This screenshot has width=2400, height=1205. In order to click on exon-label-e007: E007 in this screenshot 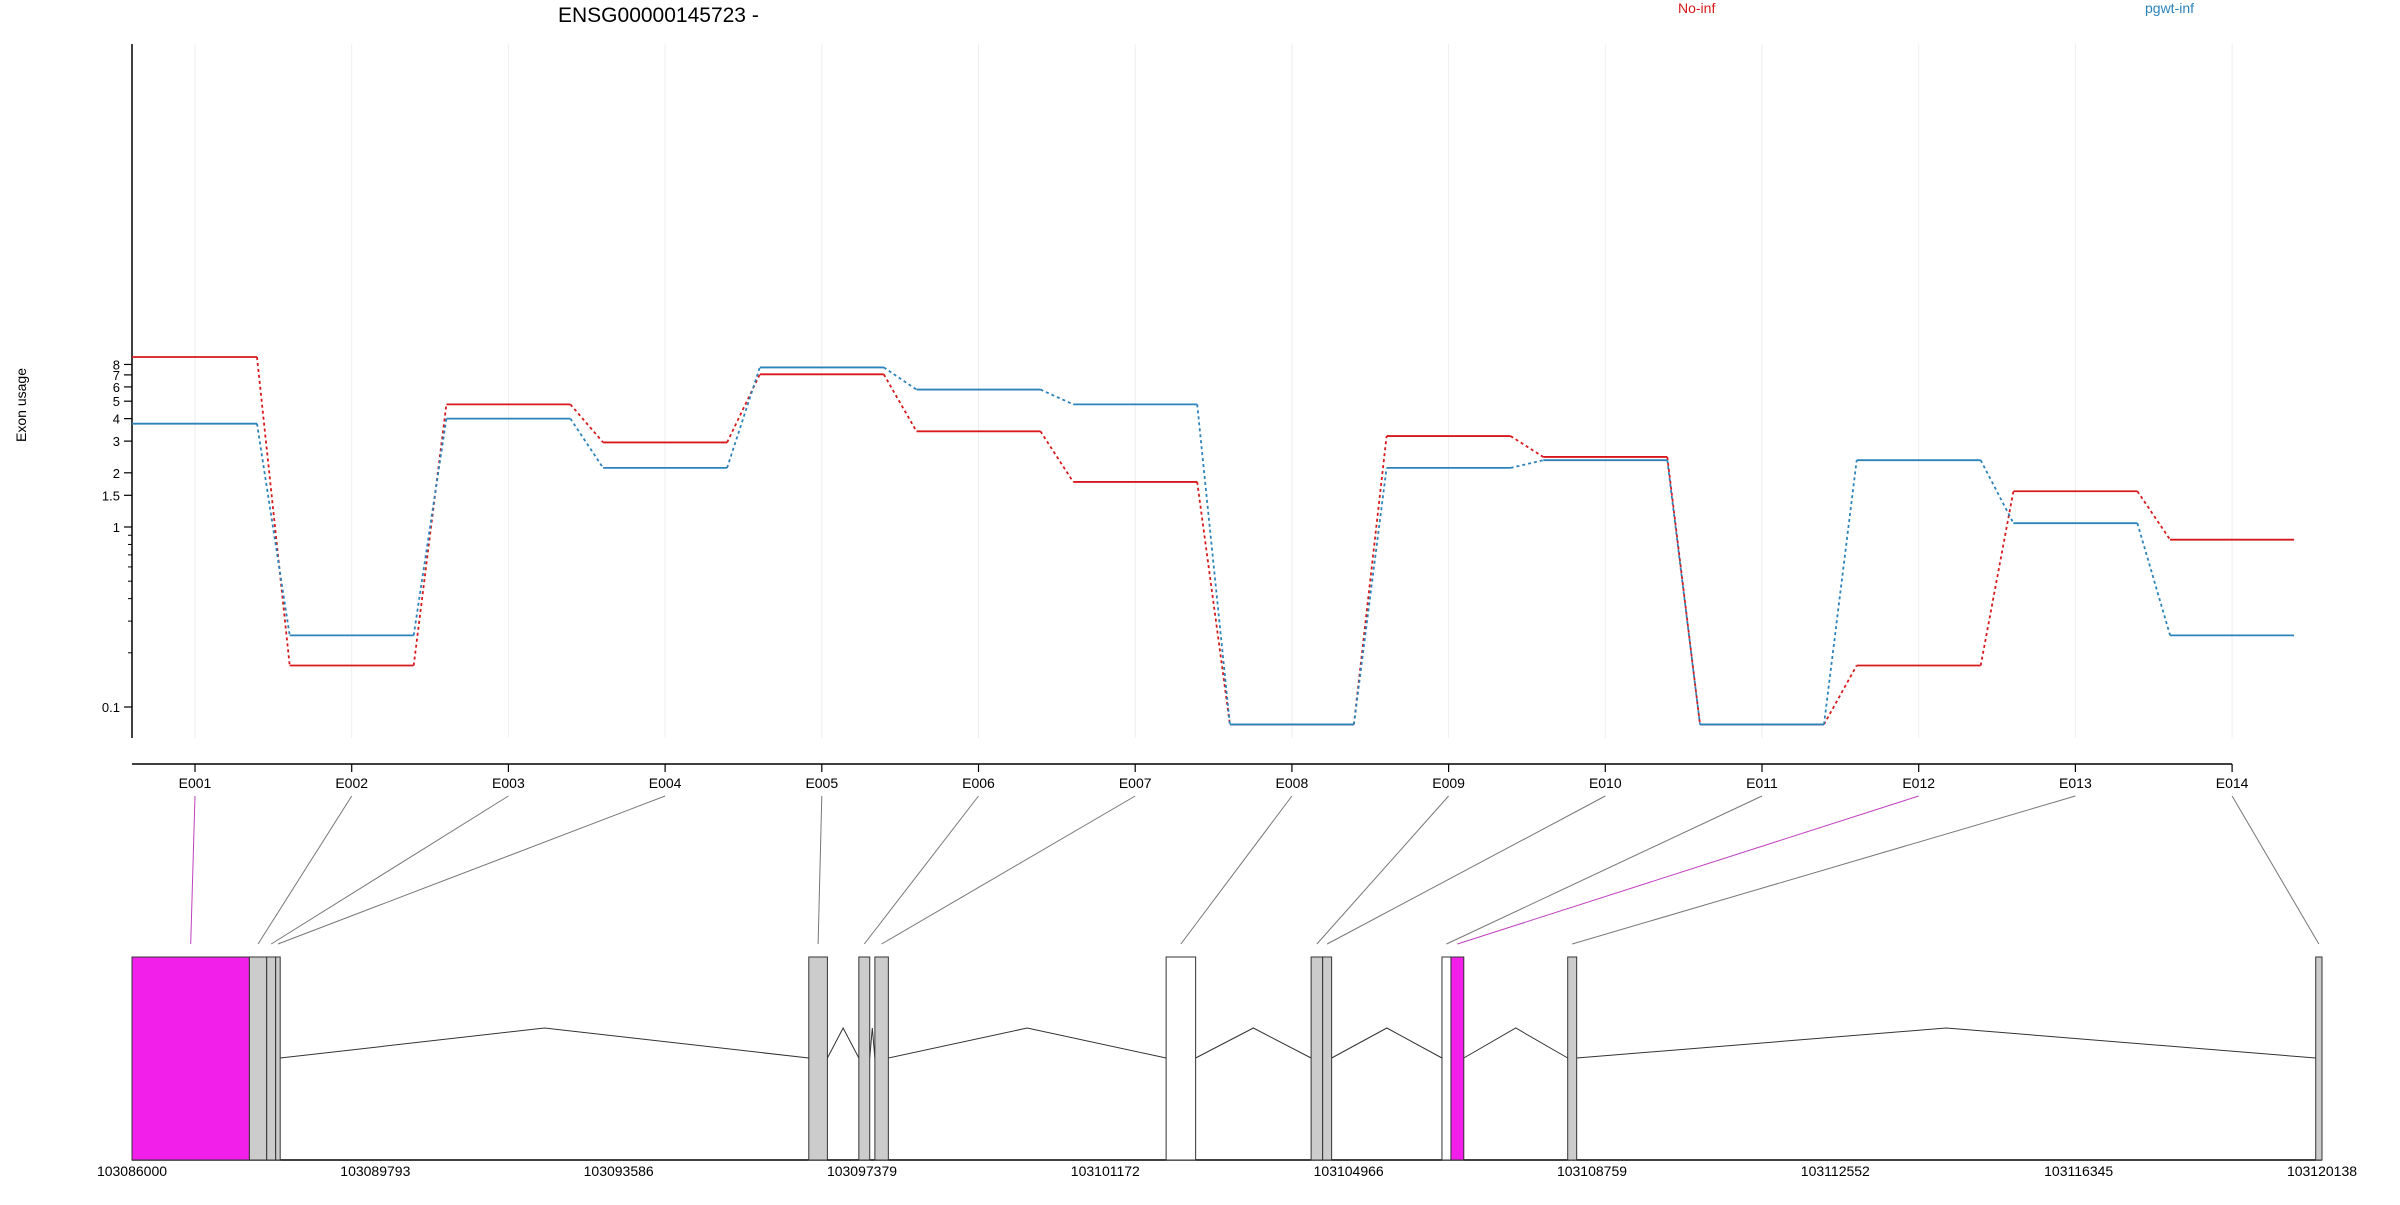, I will do `click(1135, 783)`.